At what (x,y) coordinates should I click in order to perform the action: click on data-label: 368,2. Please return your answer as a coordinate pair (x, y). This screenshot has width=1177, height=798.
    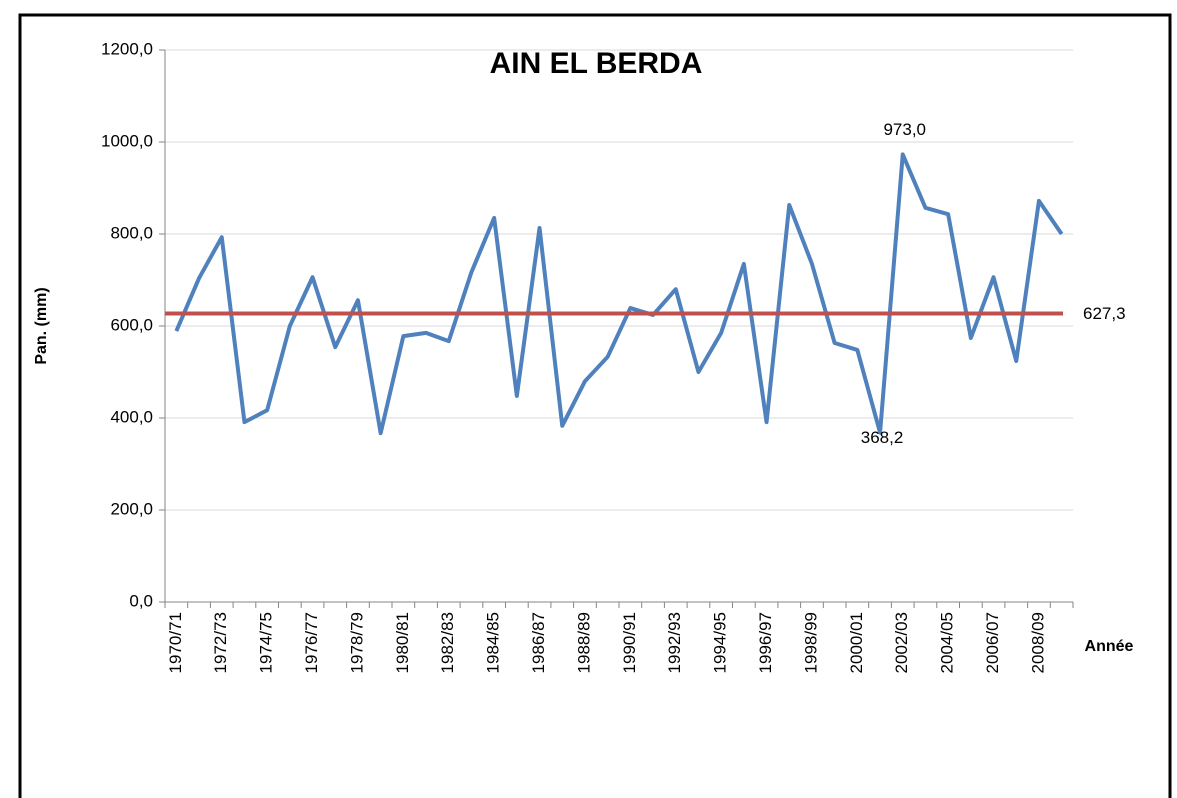
    Looking at the image, I should click on (882, 437).